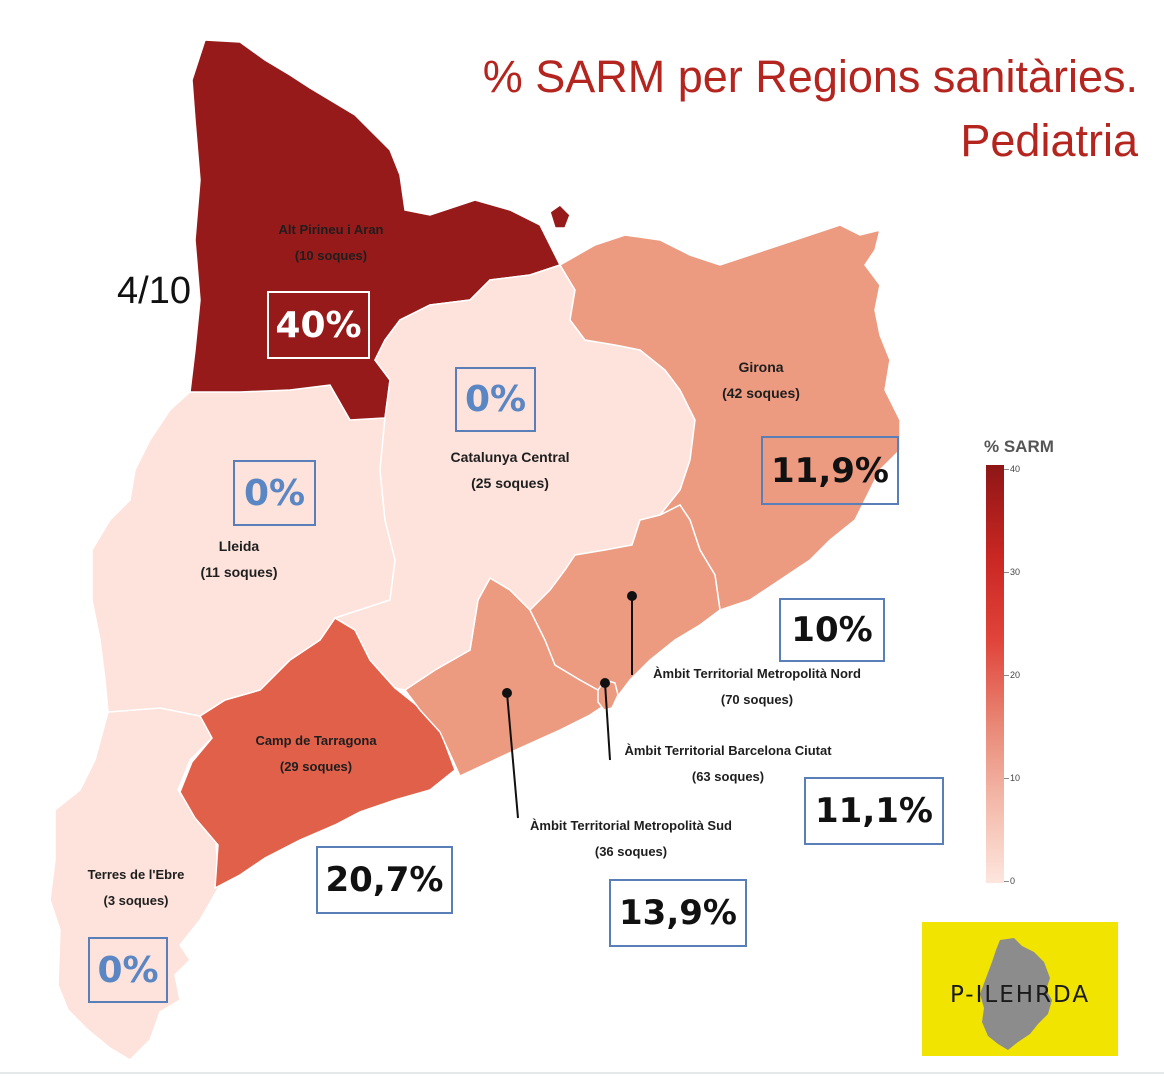  What do you see at coordinates (1020, 995) in the screenshot?
I see `logo-text: P-ILEHRDA` at bounding box center [1020, 995].